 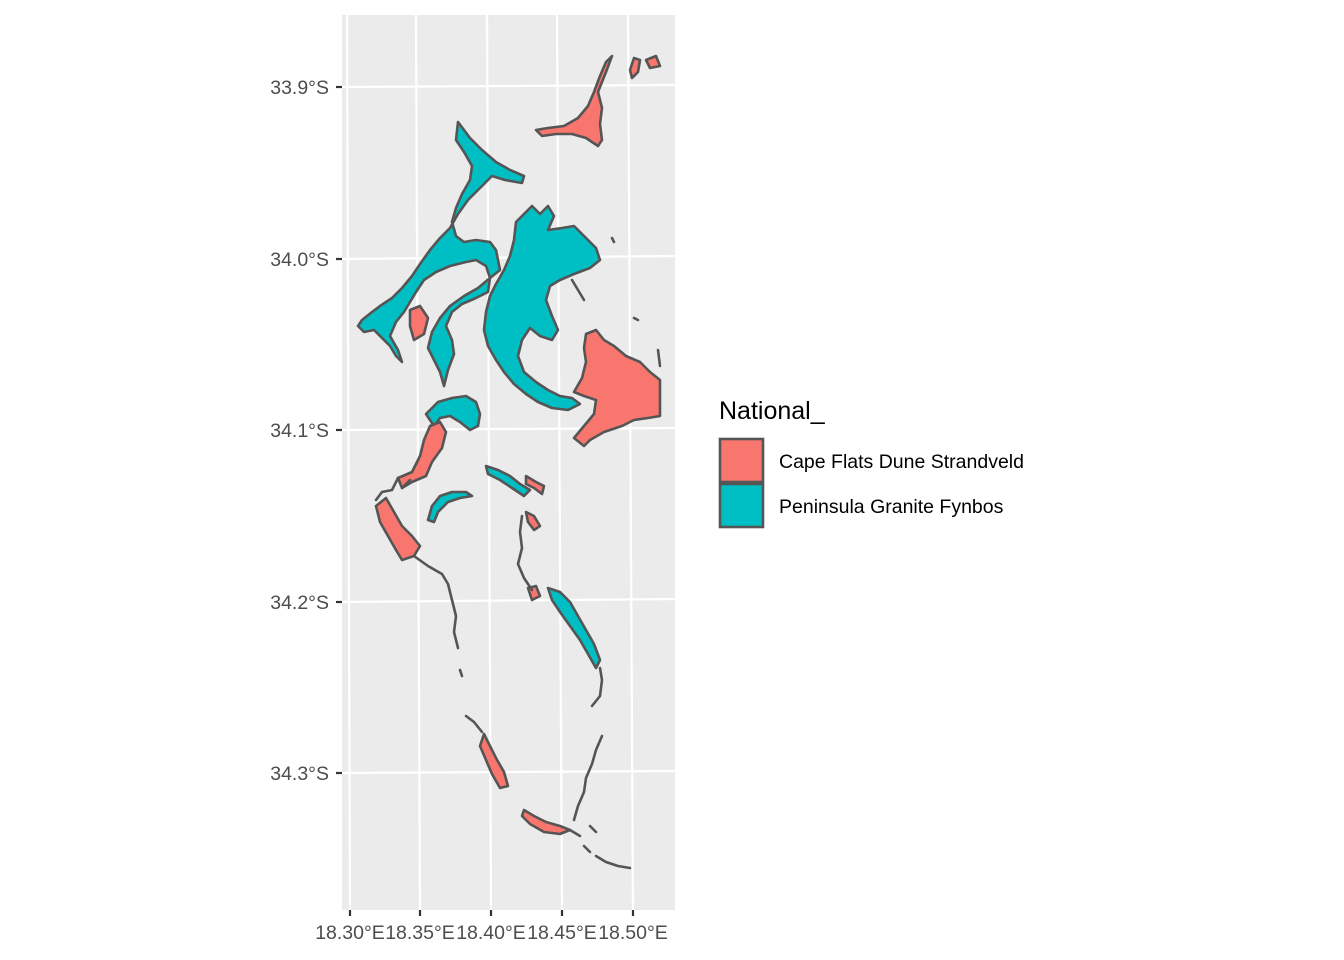 I want to click on fynbos-polygon-kalk-bay, so click(x=453, y=413).